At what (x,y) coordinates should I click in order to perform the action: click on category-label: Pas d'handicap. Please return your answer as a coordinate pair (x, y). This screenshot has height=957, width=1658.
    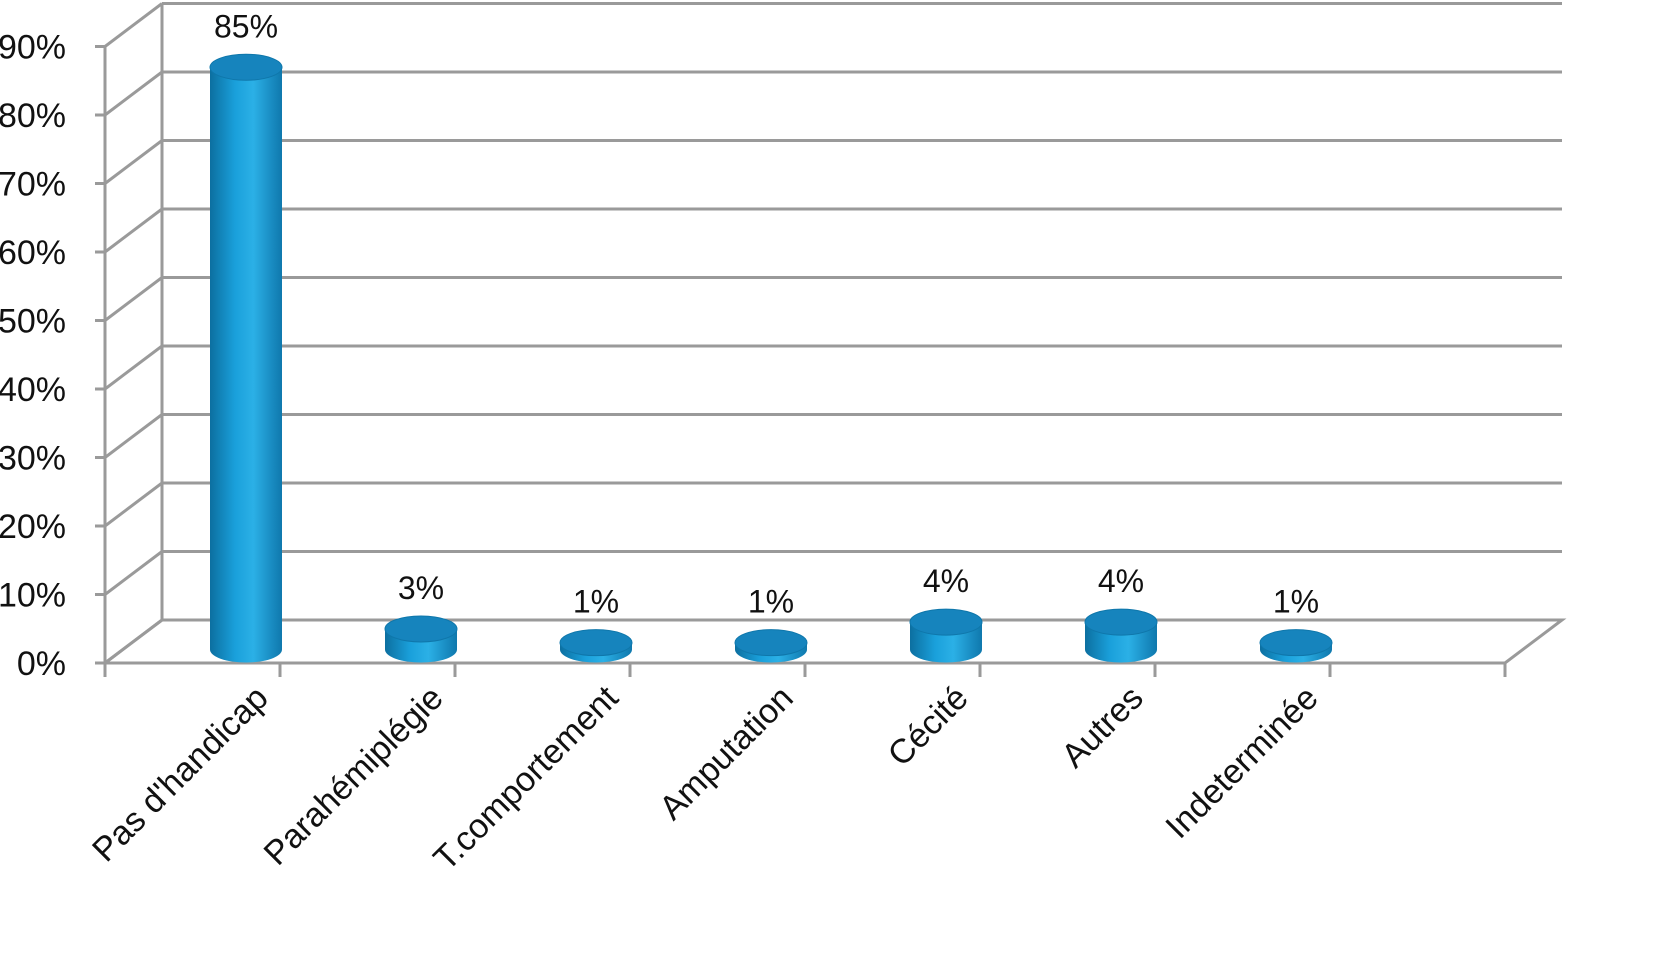
    Looking at the image, I should click on (180, 774).